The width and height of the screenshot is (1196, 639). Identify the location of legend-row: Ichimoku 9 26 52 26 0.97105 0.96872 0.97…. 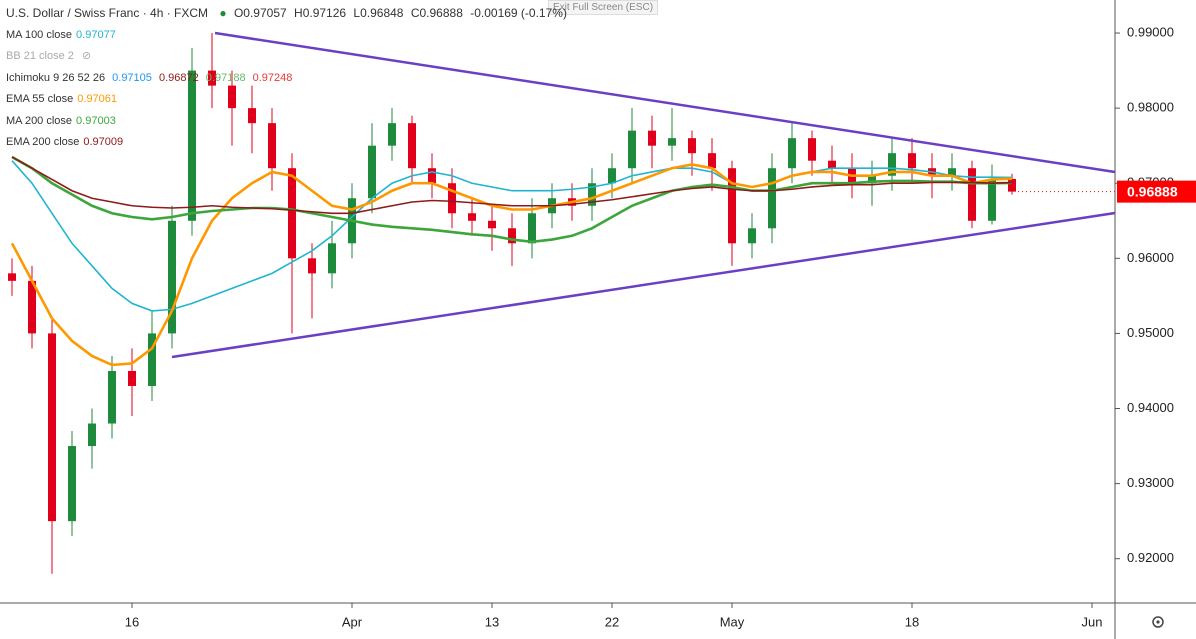
(286, 79).